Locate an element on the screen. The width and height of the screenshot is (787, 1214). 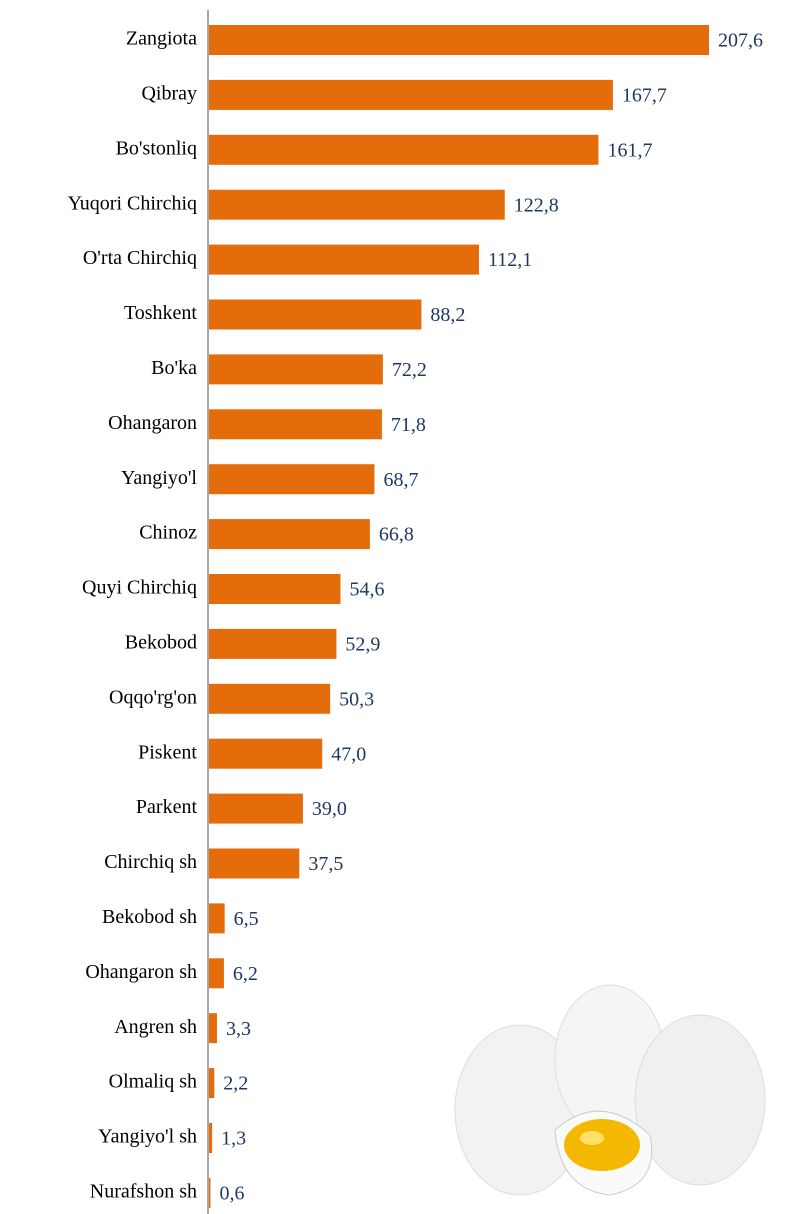
value-label: 6,2 is located at coordinates (245, 974).